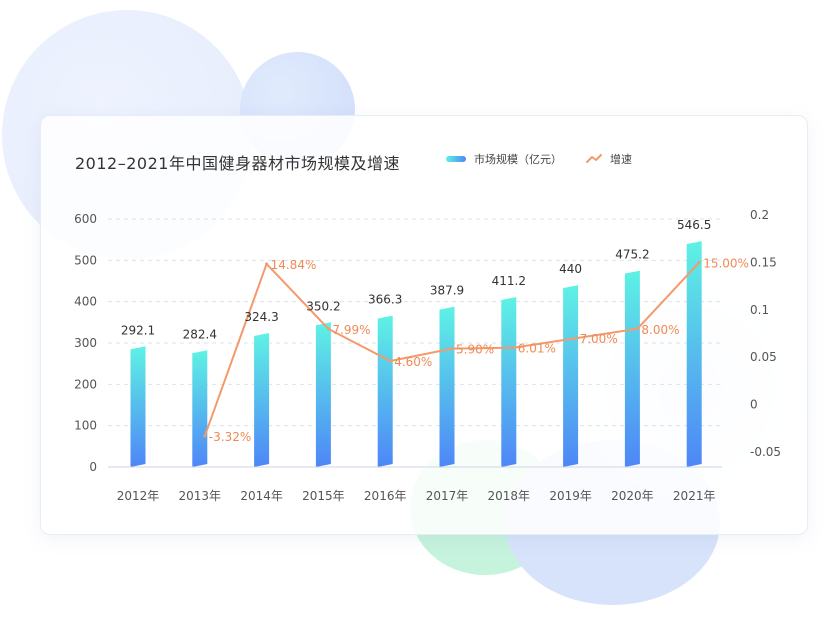 The width and height of the screenshot is (830, 636). Describe the element at coordinates (447, 496) in the screenshot. I see `x-tick-label: 2017年` at that location.